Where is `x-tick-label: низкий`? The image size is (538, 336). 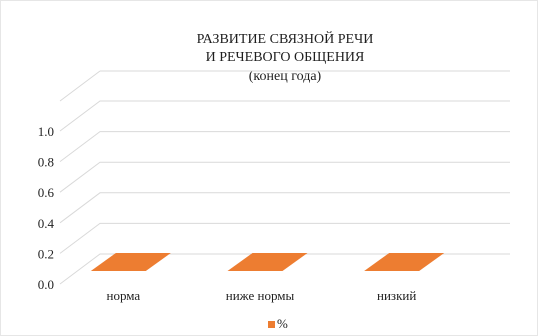 x-tick-label: низкий is located at coordinates (396, 295).